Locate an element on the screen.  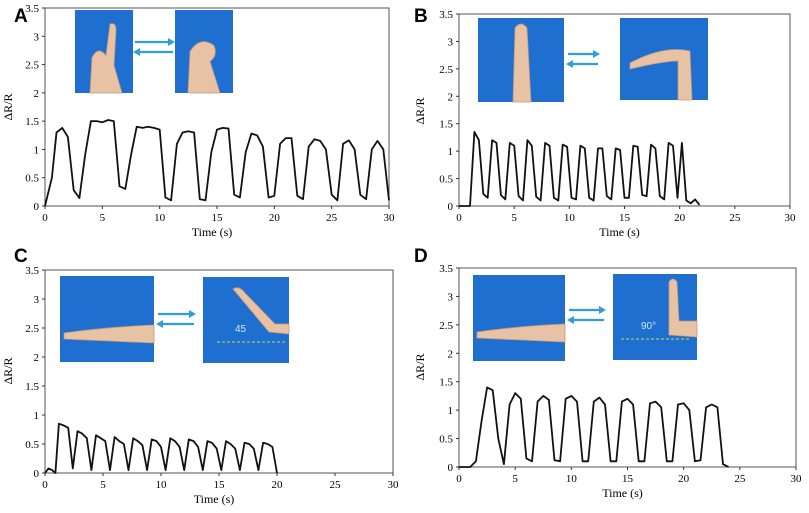
elbow-straight-photo is located at coordinates (519, 318).